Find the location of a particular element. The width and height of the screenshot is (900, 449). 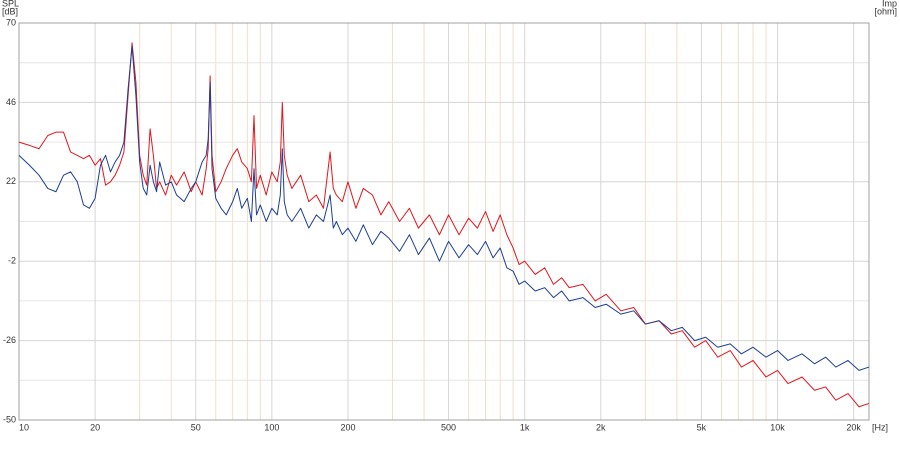

y-axis-label: SPL is located at coordinates (10, 4).